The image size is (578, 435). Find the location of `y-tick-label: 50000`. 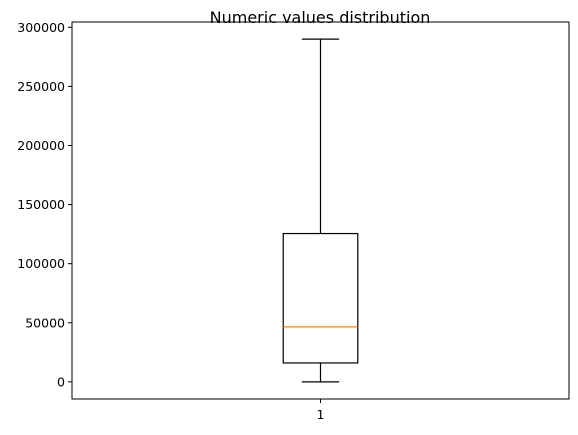

y-tick-label: 50000 is located at coordinates (45, 322).